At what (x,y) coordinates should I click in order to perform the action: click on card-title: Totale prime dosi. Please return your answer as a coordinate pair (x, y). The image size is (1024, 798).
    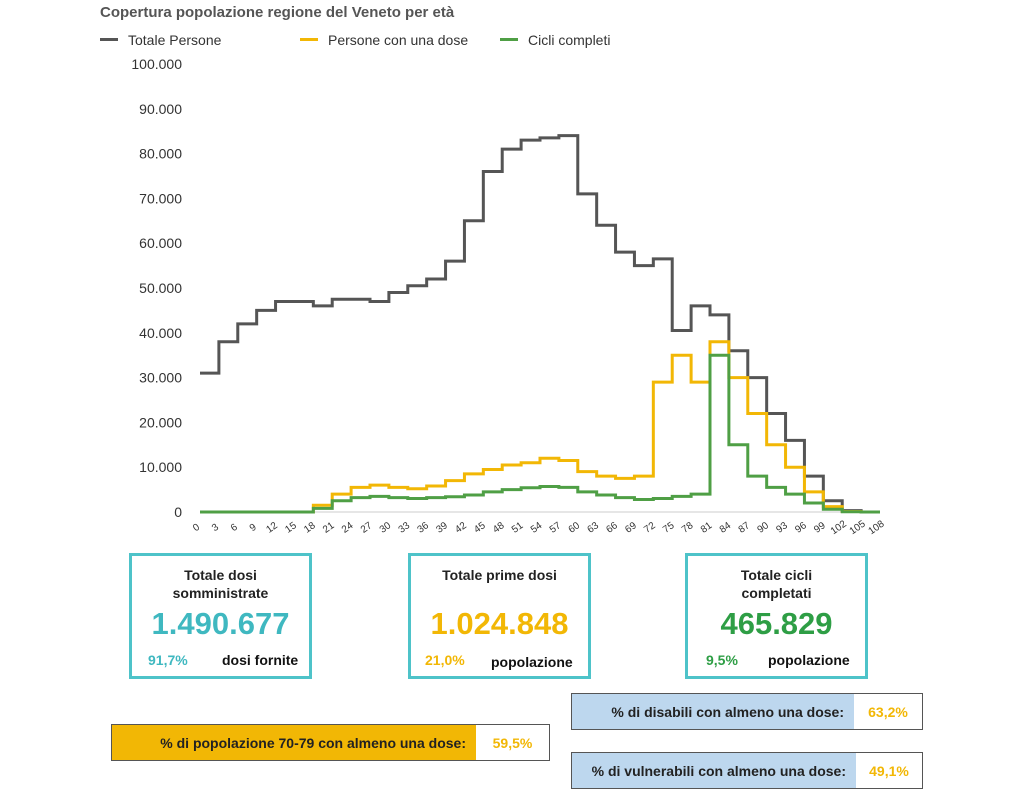
    Looking at the image, I should click on (499, 575).